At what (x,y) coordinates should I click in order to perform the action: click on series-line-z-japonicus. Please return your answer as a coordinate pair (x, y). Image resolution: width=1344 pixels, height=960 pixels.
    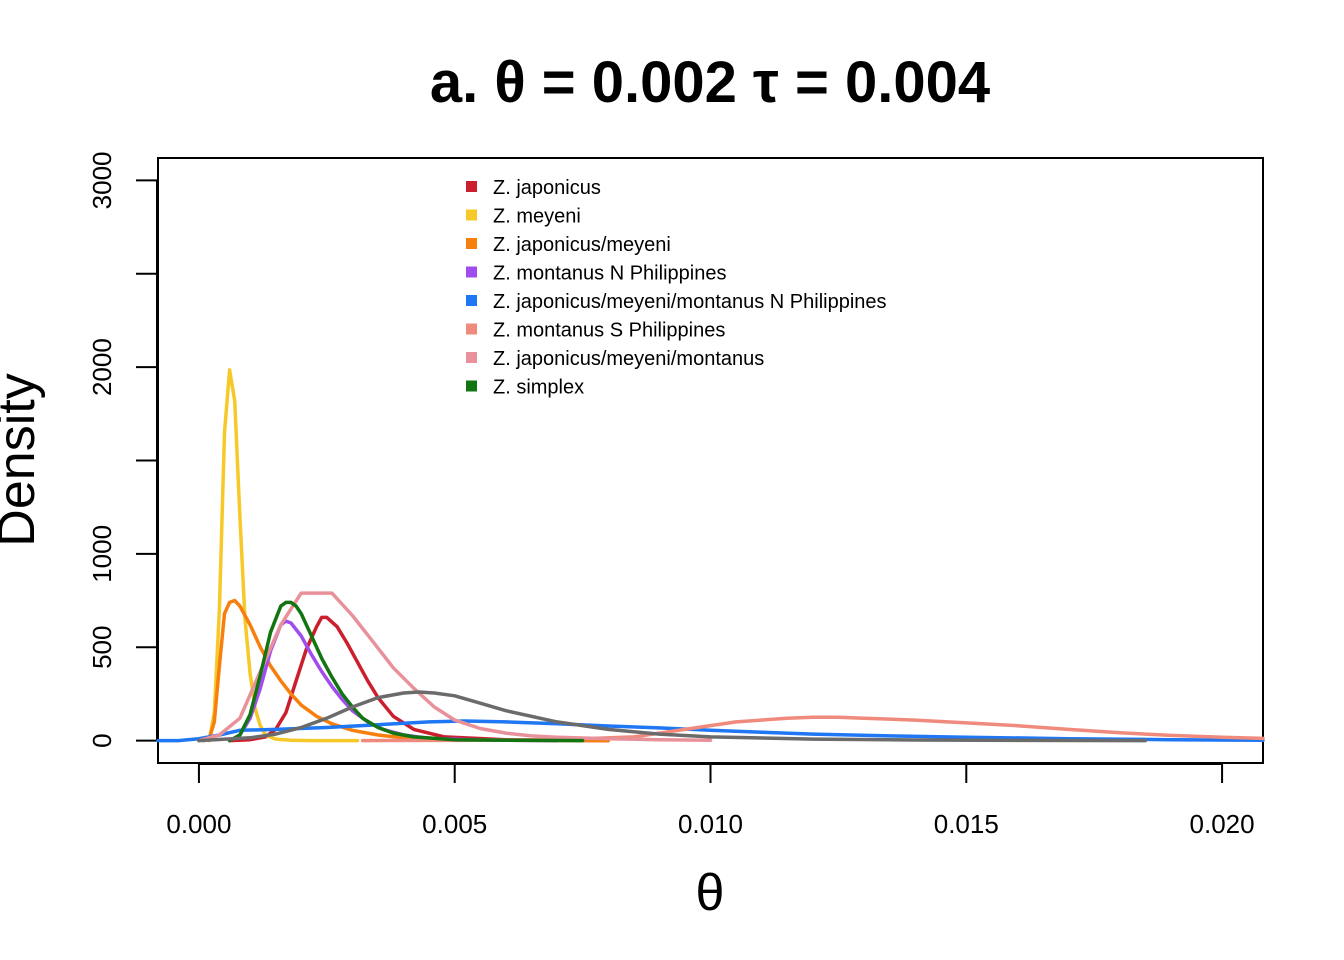
    Looking at the image, I should click on (418, 679).